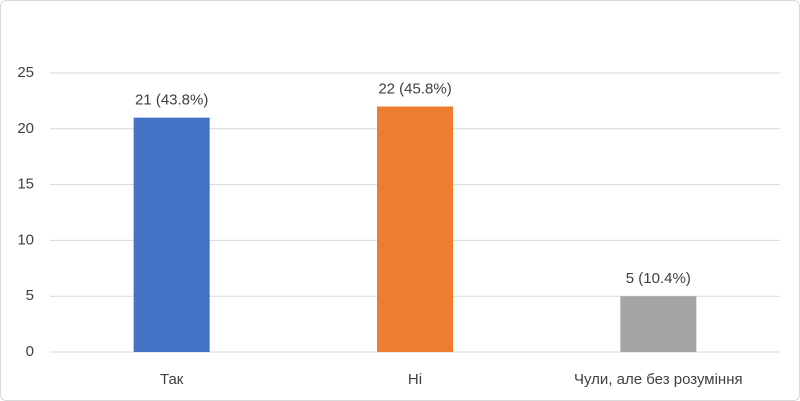 Image resolution: width=800 pixels, height=401 pixels. Describe the element at coordinates (30, 351) in the screenshot. I see `y-tick-label: 0` at that location.